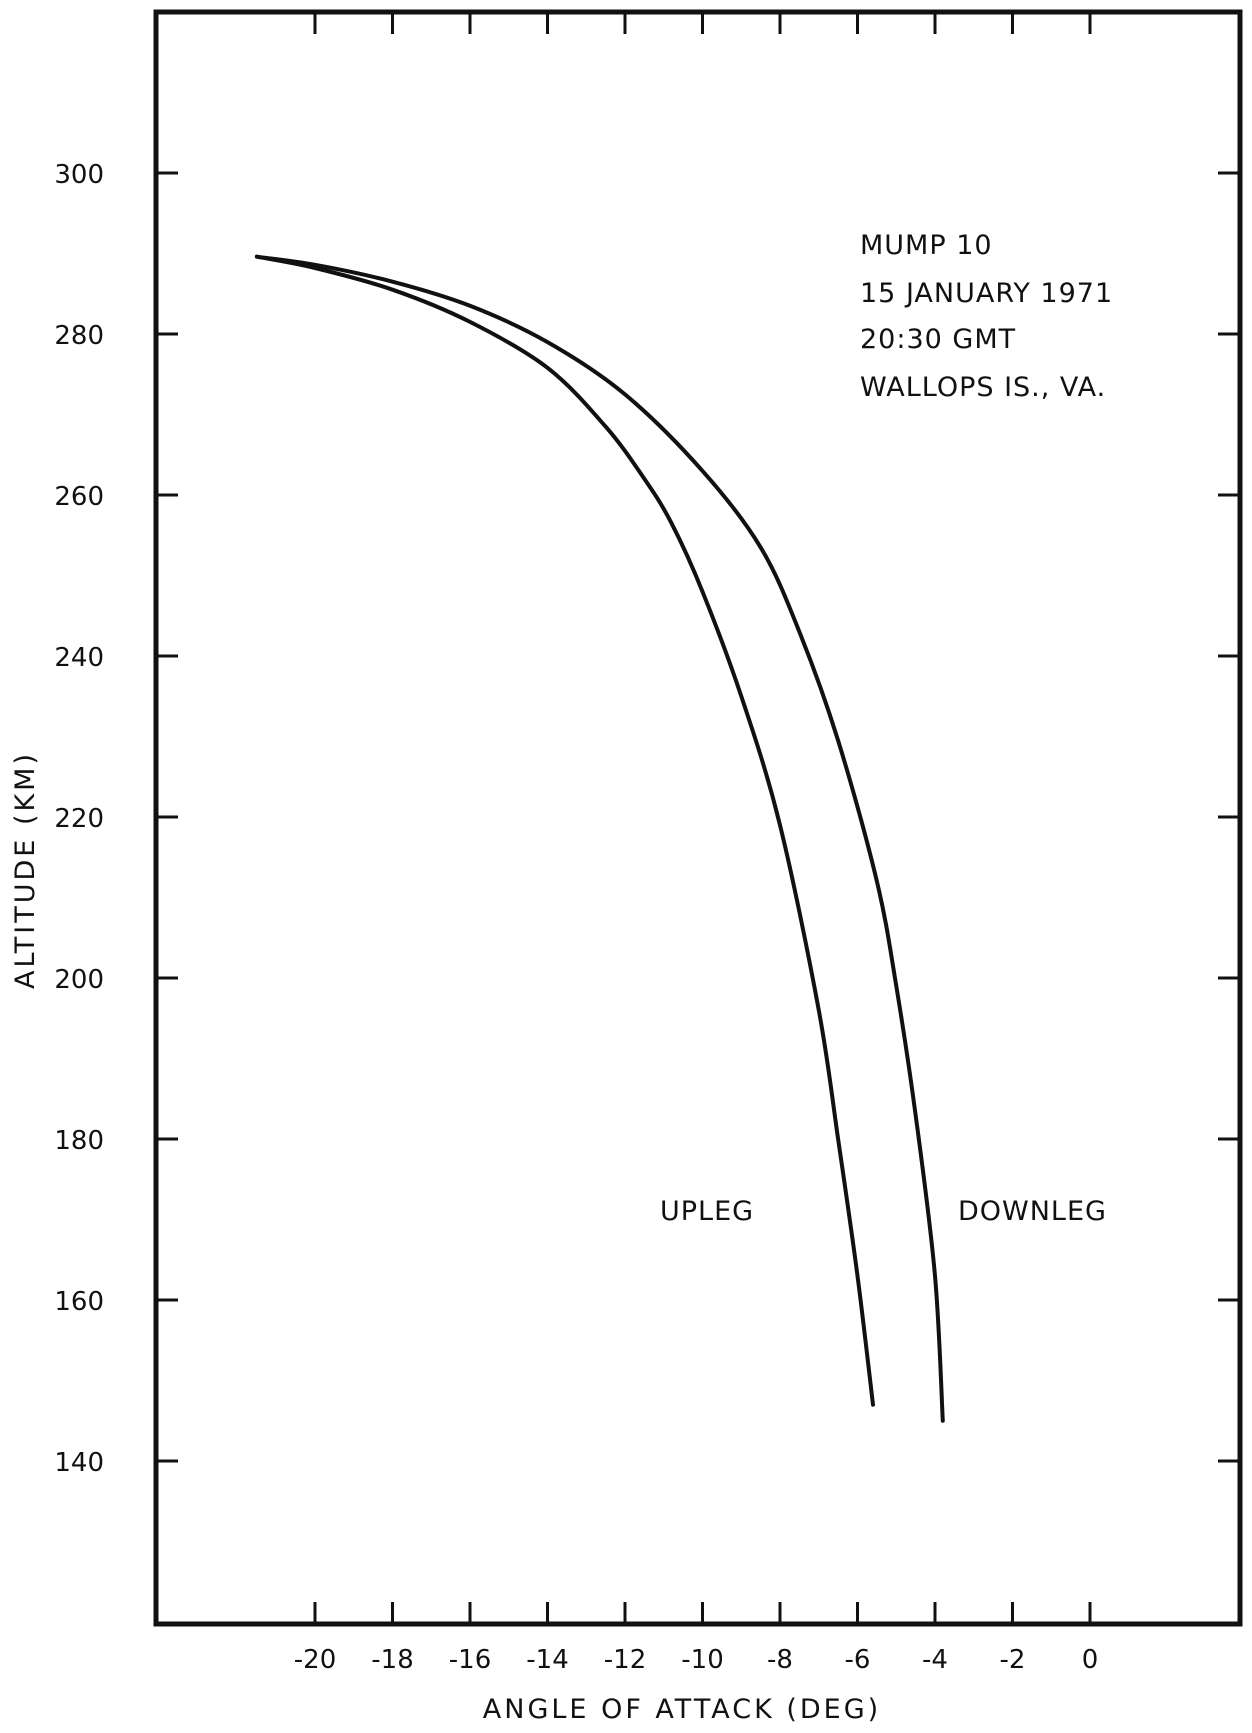  I want to click on x-tick-label: -4, so click(935, 1660).